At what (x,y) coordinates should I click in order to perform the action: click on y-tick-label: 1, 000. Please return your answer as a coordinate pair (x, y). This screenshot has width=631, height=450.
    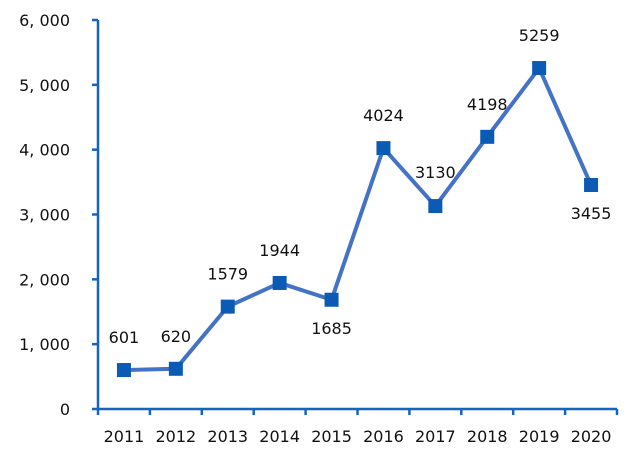
    Looking at the image, I should click on (44, 344).